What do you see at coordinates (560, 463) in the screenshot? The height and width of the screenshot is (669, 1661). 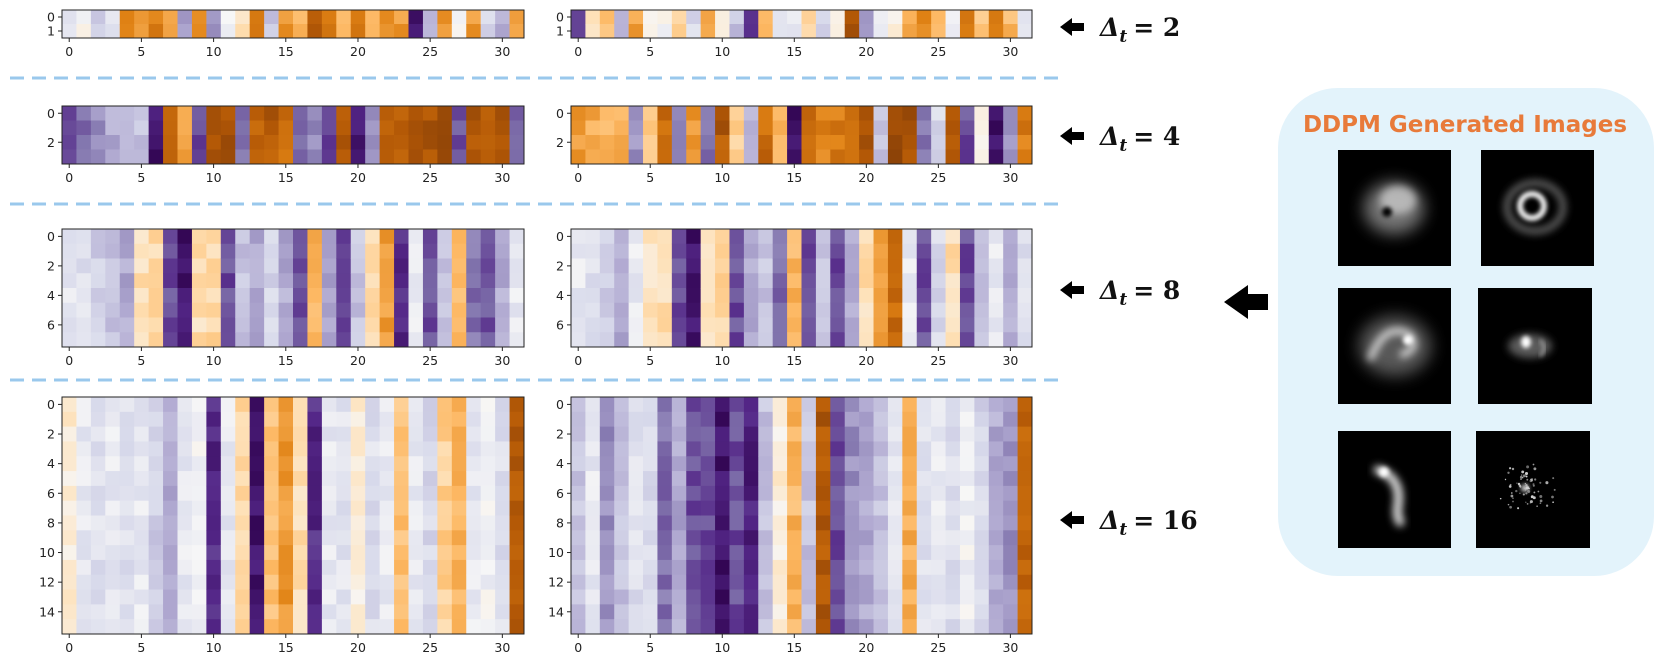 I see `y-tick-label: 4` at bounding box center [560, 463].